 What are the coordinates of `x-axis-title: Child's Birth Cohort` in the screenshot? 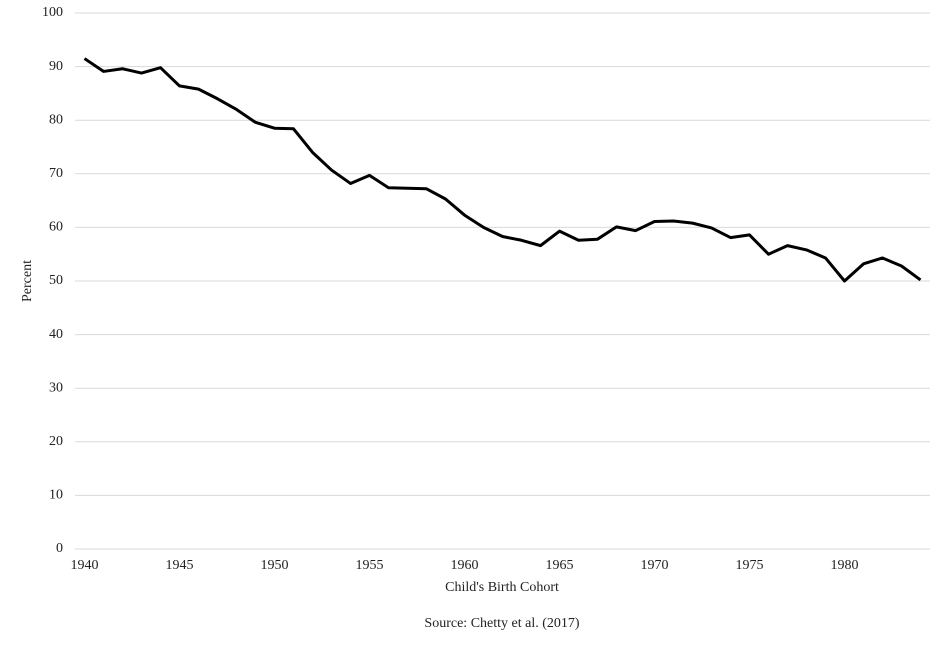 It's located at (502, 587).